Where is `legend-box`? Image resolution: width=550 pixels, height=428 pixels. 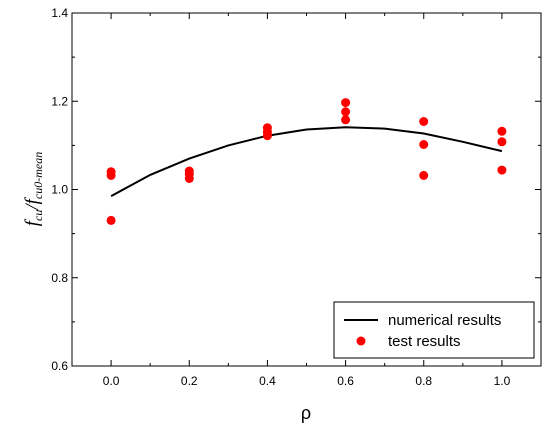 legend-box is located at coordinates (434, 330).